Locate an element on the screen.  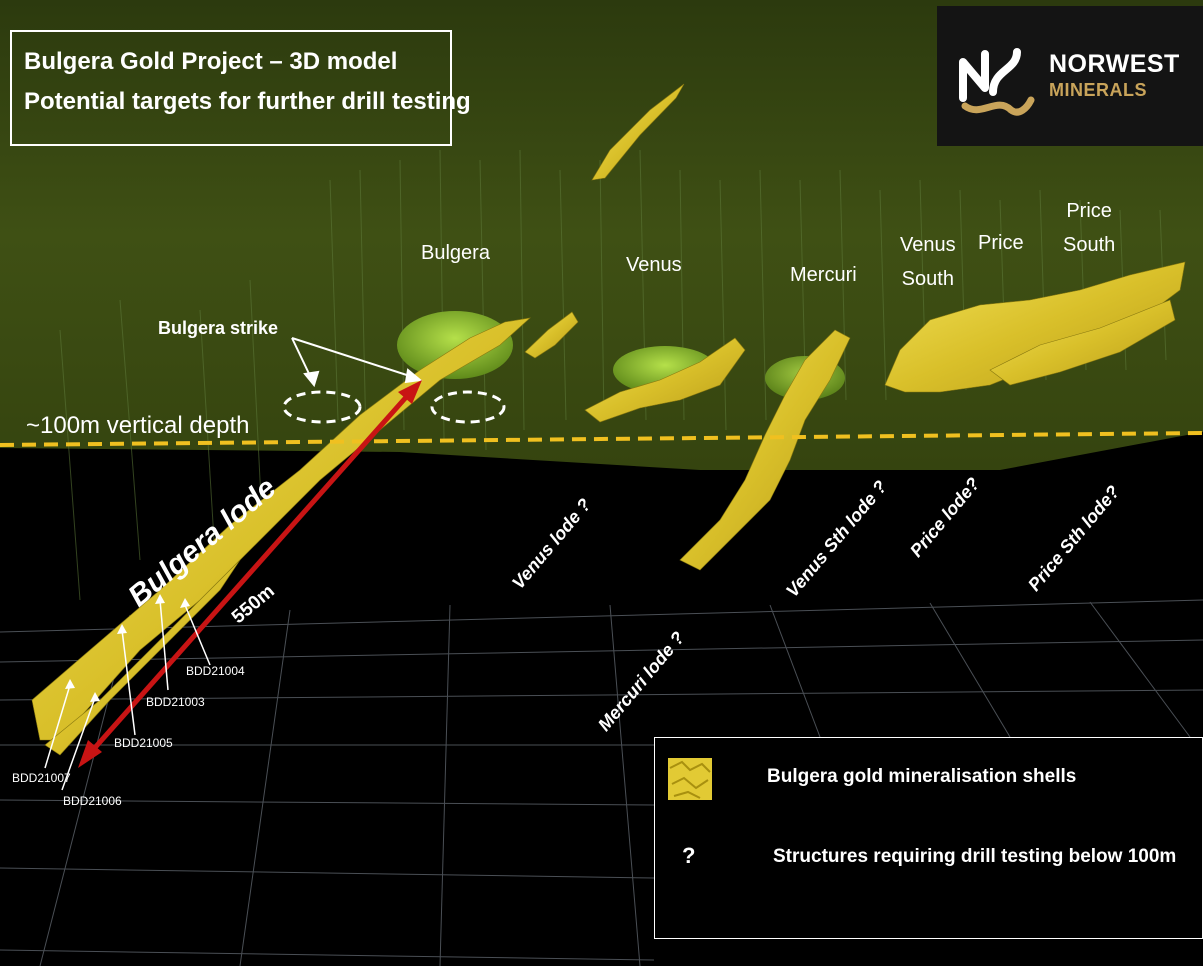
drill-hole-pointers is located at coordinates (127, 695).